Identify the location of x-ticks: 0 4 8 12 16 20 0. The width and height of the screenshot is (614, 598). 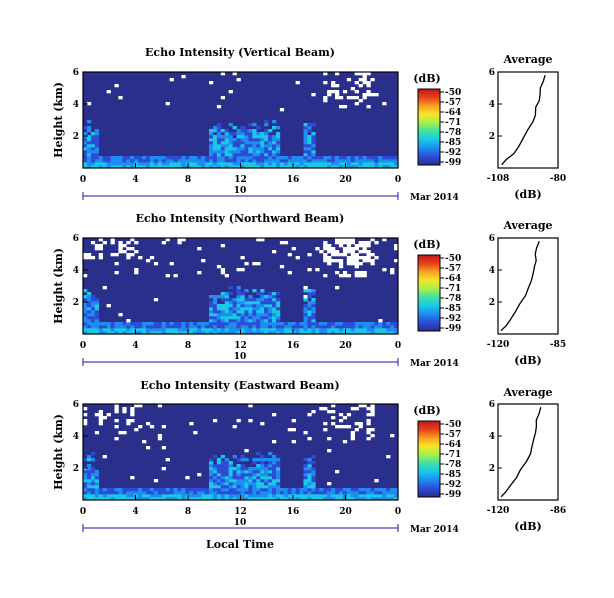
(240, 340).